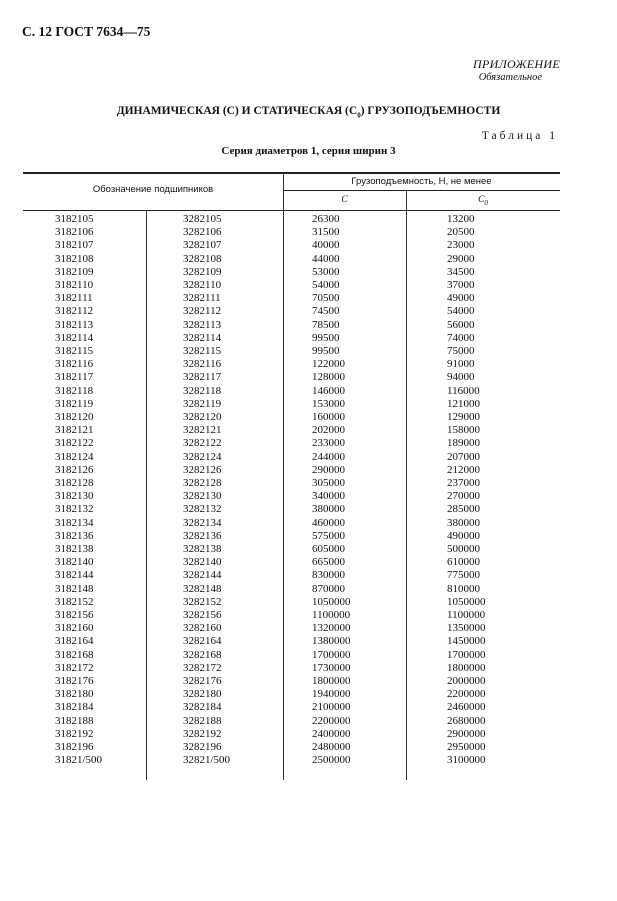 The height and width of the screenshot is (901, 617). Describe the element at coordinates (74, 549) in the screenshot. I see `cell-designation-1: 3182138` at that location.